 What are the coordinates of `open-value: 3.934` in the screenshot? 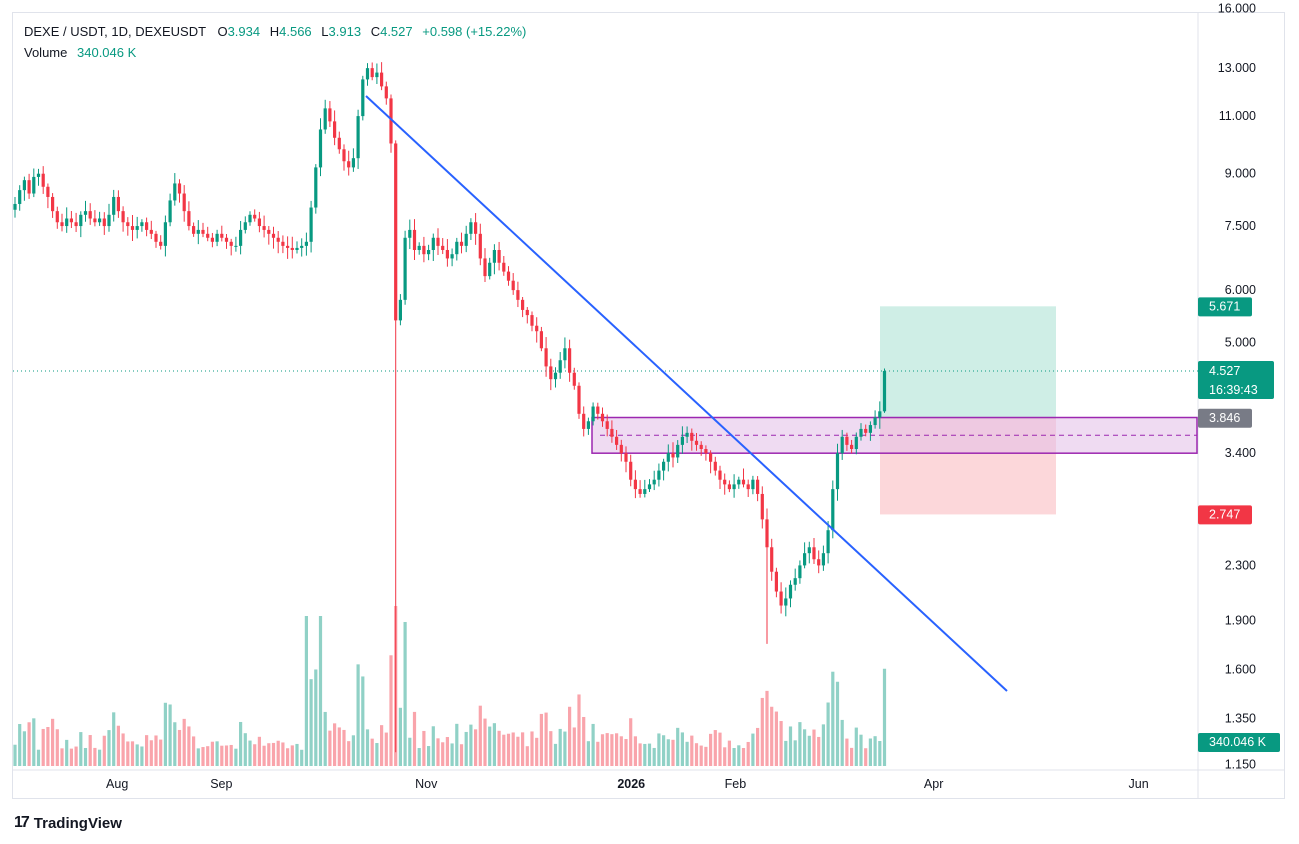 It's located at (244, 31).